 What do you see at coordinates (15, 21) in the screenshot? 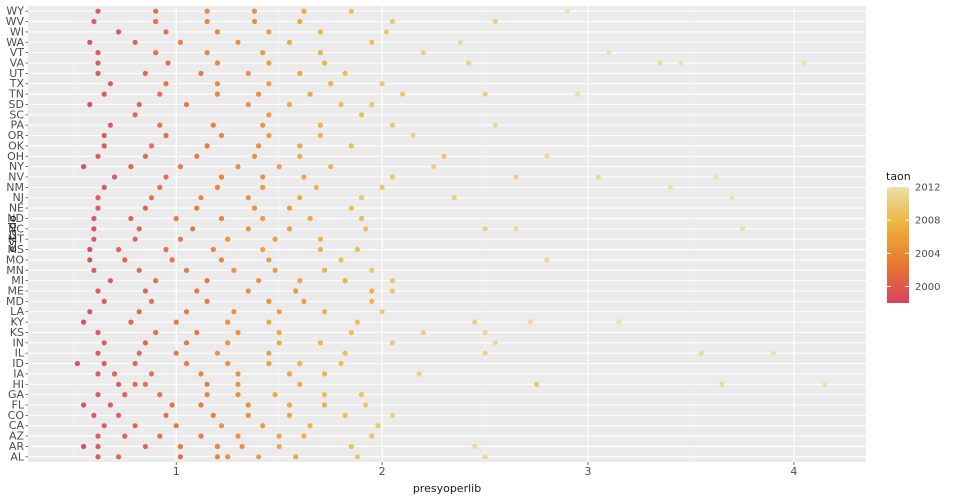
I see `y-tick-label: WV` at bounding box center [15, 21].